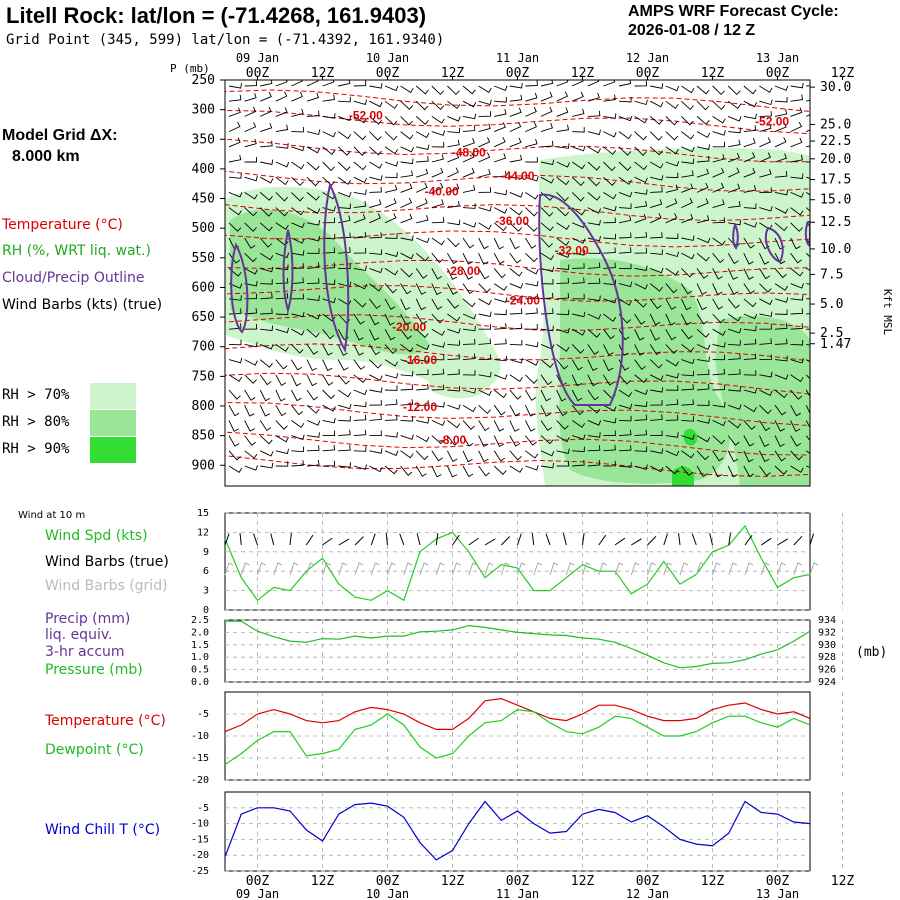 The height and width of the screenshot is (900, 900). I want to click on bottom-hour-label: 00Z, so click(648, 881).